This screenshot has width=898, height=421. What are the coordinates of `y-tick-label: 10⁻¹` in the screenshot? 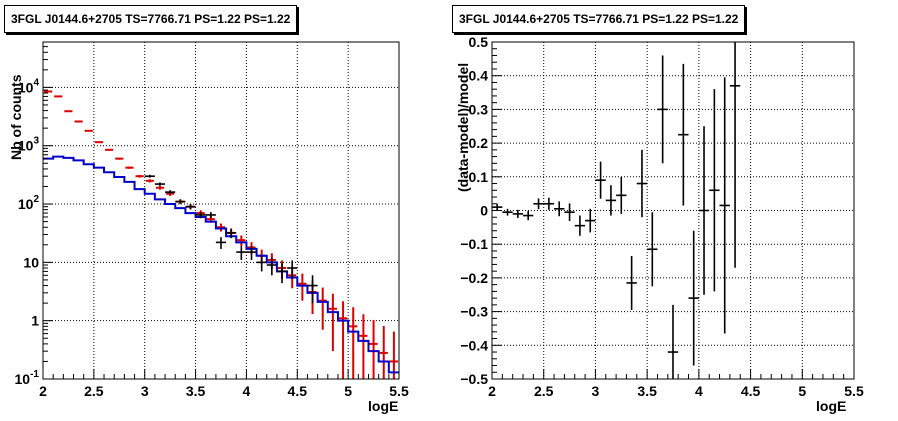 It's located at (27, 378).